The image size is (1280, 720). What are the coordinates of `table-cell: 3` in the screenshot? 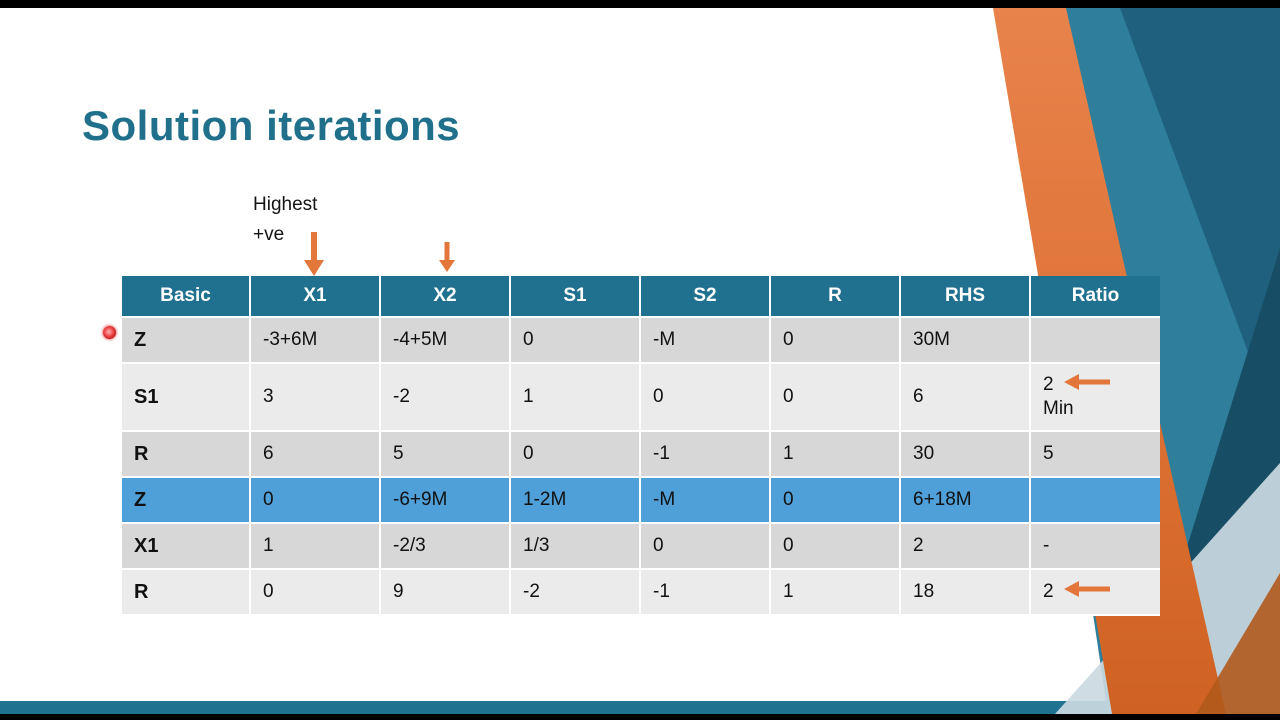 It's located at (315, 397).